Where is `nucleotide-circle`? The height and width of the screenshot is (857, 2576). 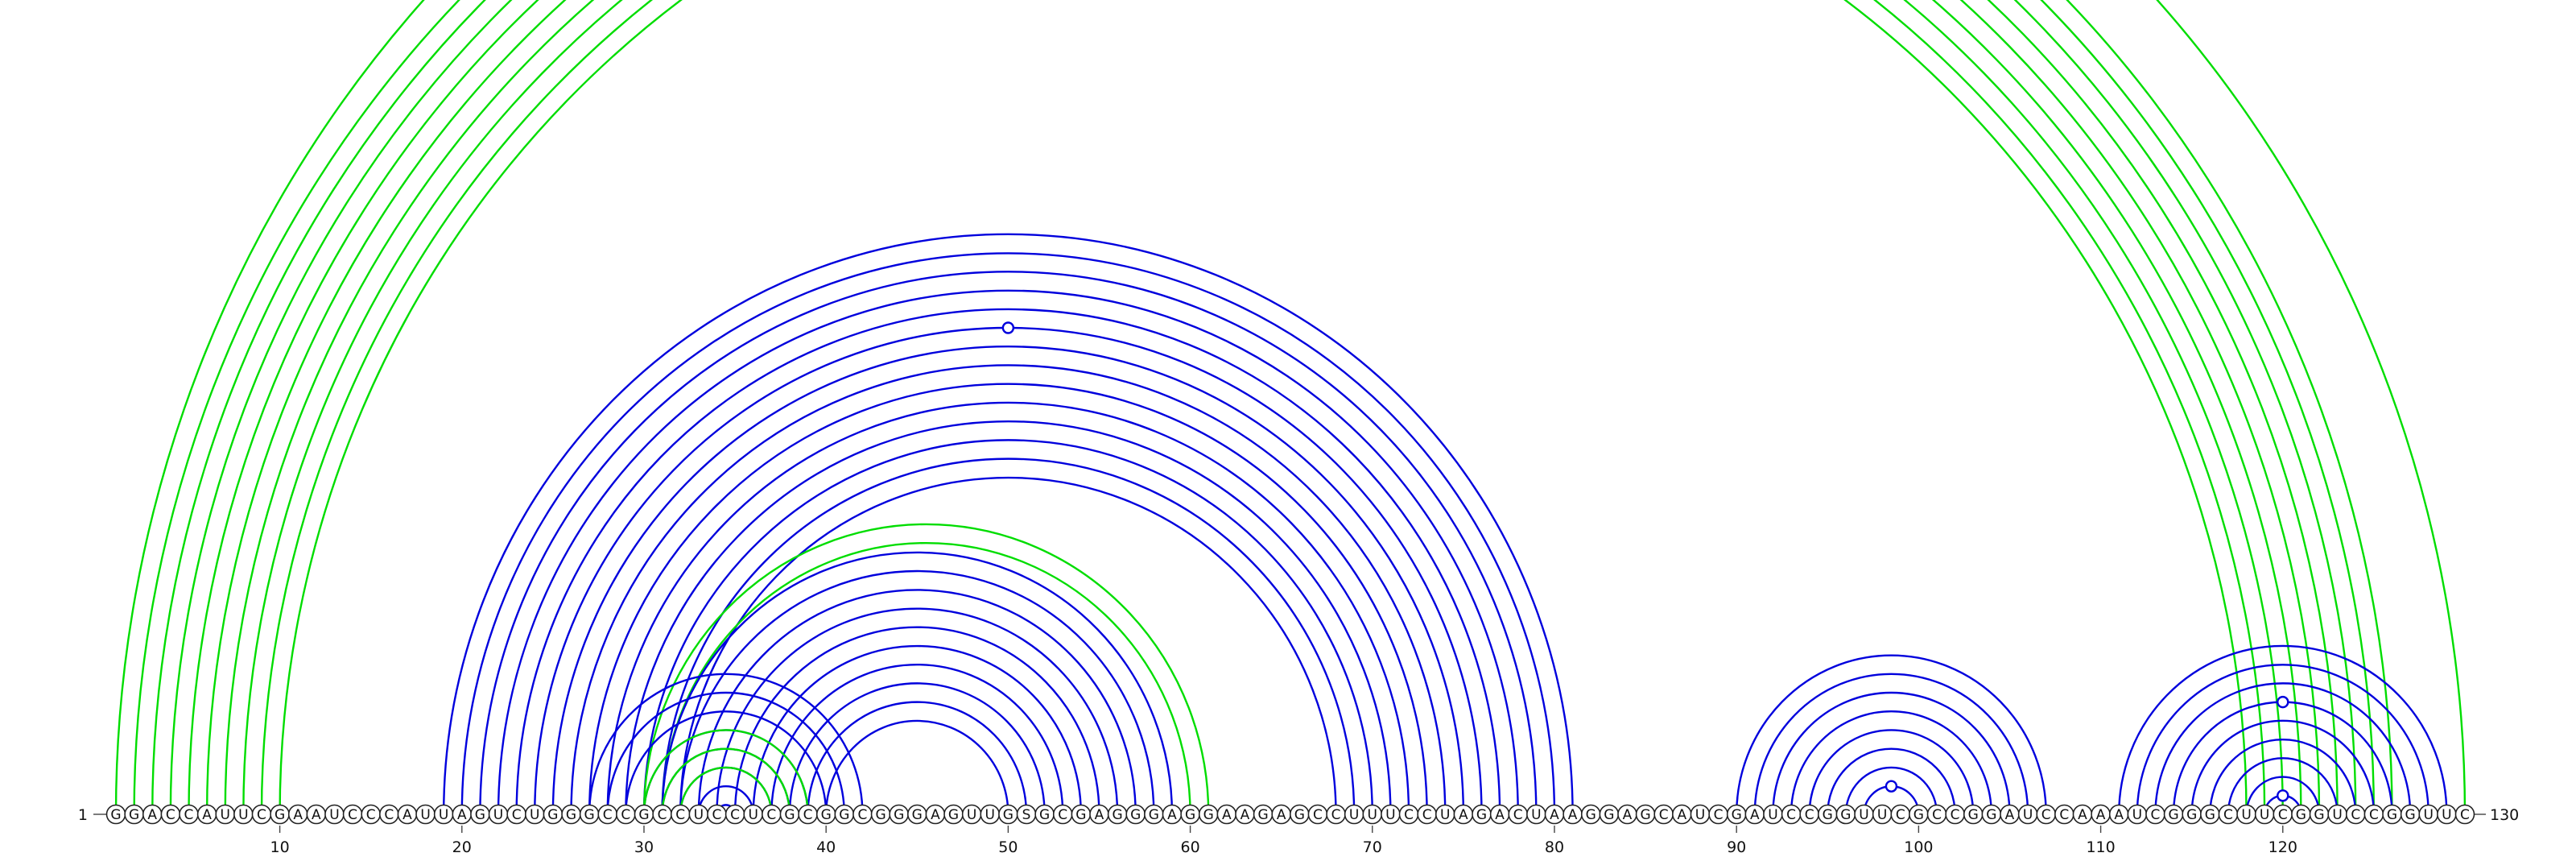 nucleotide-circle is located at coordinates (2464, 814).